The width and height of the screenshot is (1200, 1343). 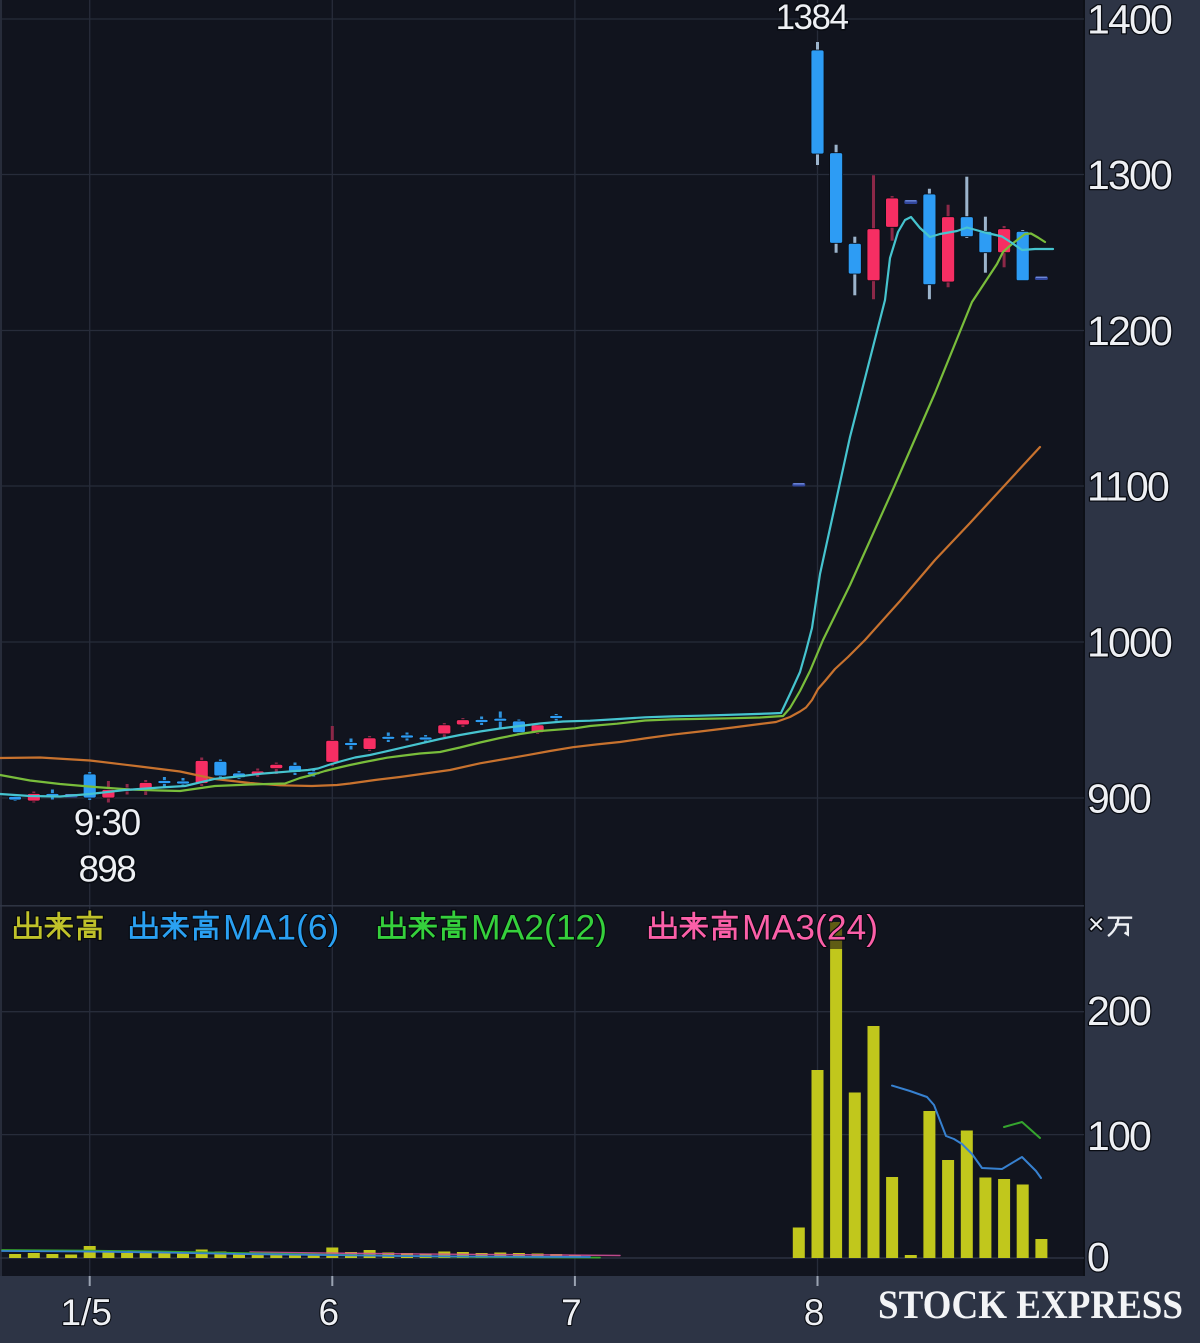 What do you see at coordinates (810, 928) in the screenshot?
I see `svg-text: MA3(24)` at bounding box center [810, 928].